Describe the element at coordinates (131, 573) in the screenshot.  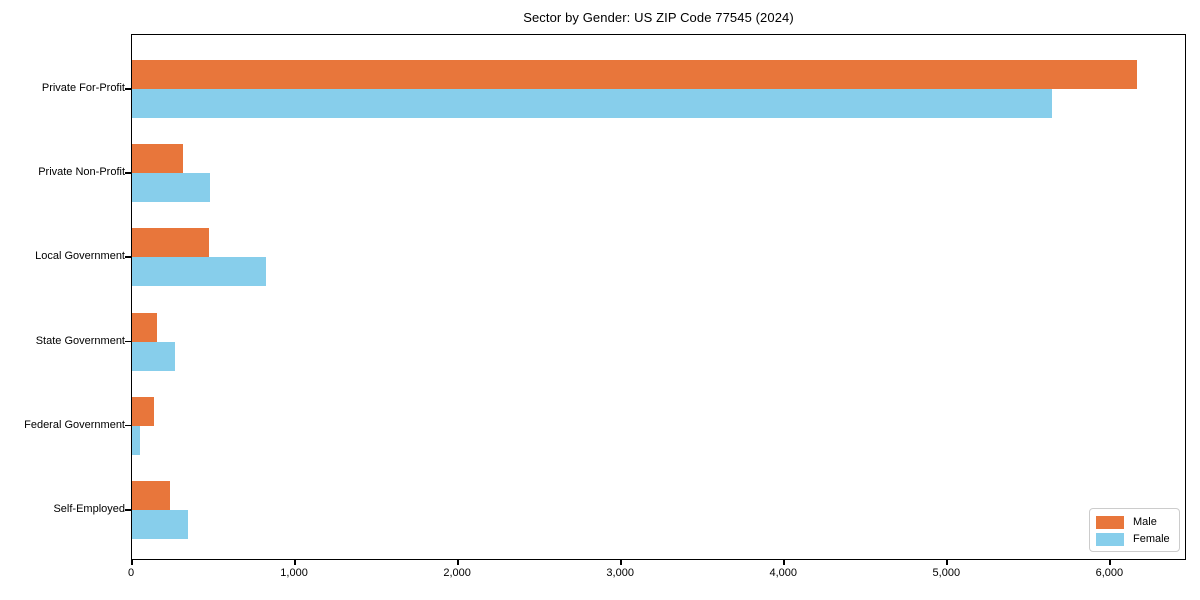
I see `x-tick-label: 0` at that location.